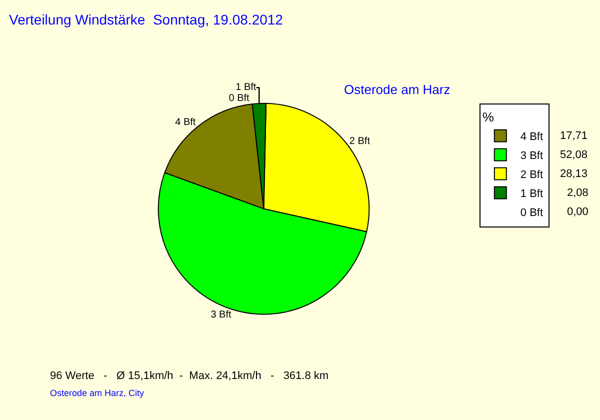 The image size is (600, 420). I want to click on legend-label: 1 Bft, so click(532, 194).